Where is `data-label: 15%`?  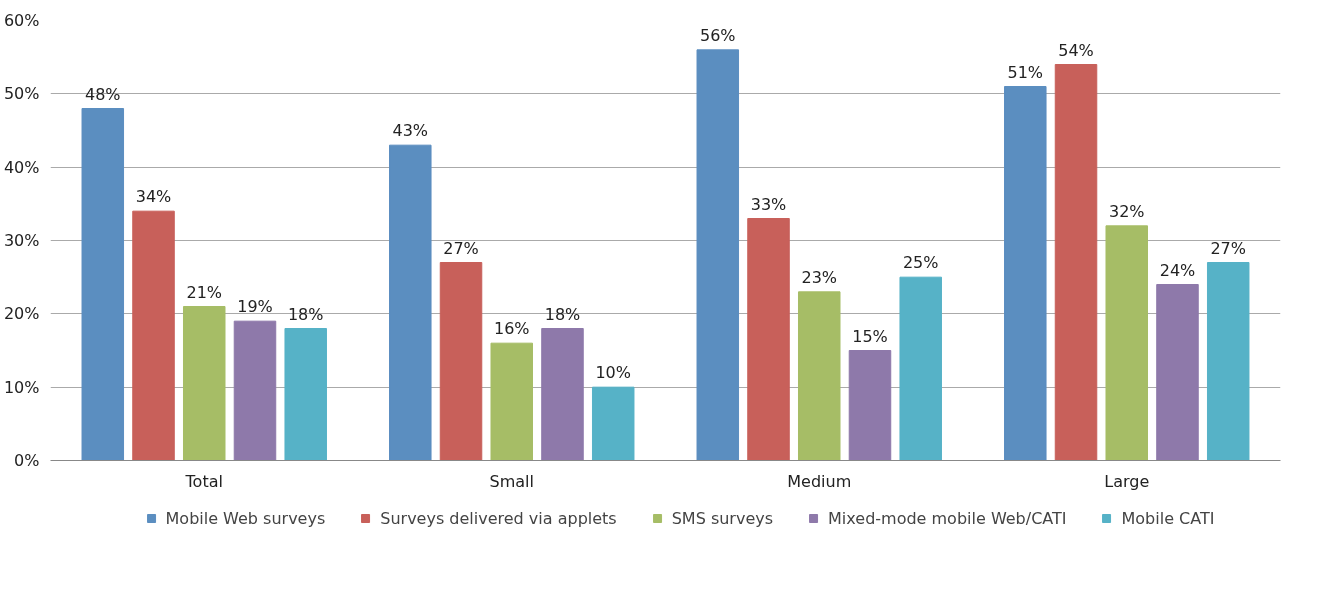 data-label: 15% is located at coordinates (870, 336).